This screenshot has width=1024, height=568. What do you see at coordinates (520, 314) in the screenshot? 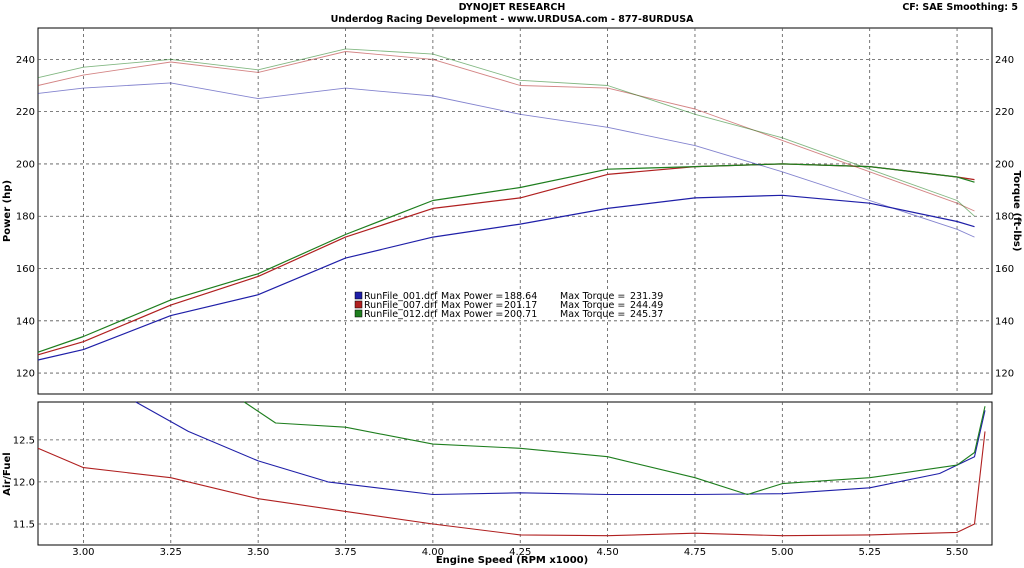
I see `legend-max-power-value: 200.71` at bounding box center [520, 314].